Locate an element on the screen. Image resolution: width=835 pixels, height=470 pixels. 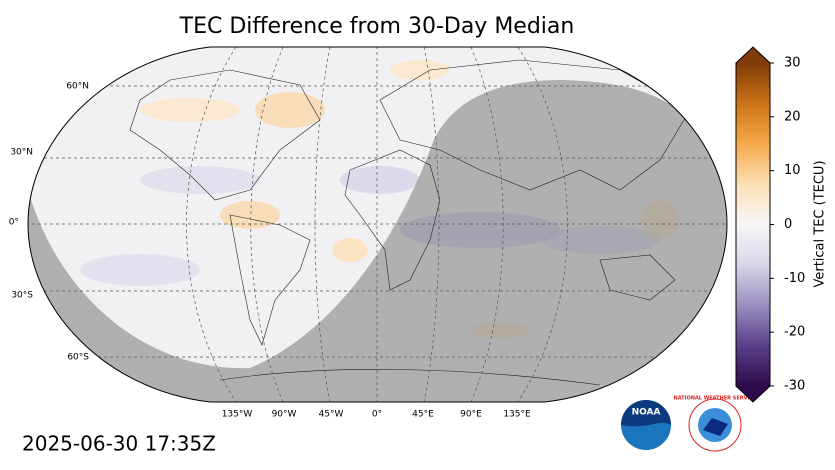
colorbar-tick-label: -30 is located at coordinates (794, 386).